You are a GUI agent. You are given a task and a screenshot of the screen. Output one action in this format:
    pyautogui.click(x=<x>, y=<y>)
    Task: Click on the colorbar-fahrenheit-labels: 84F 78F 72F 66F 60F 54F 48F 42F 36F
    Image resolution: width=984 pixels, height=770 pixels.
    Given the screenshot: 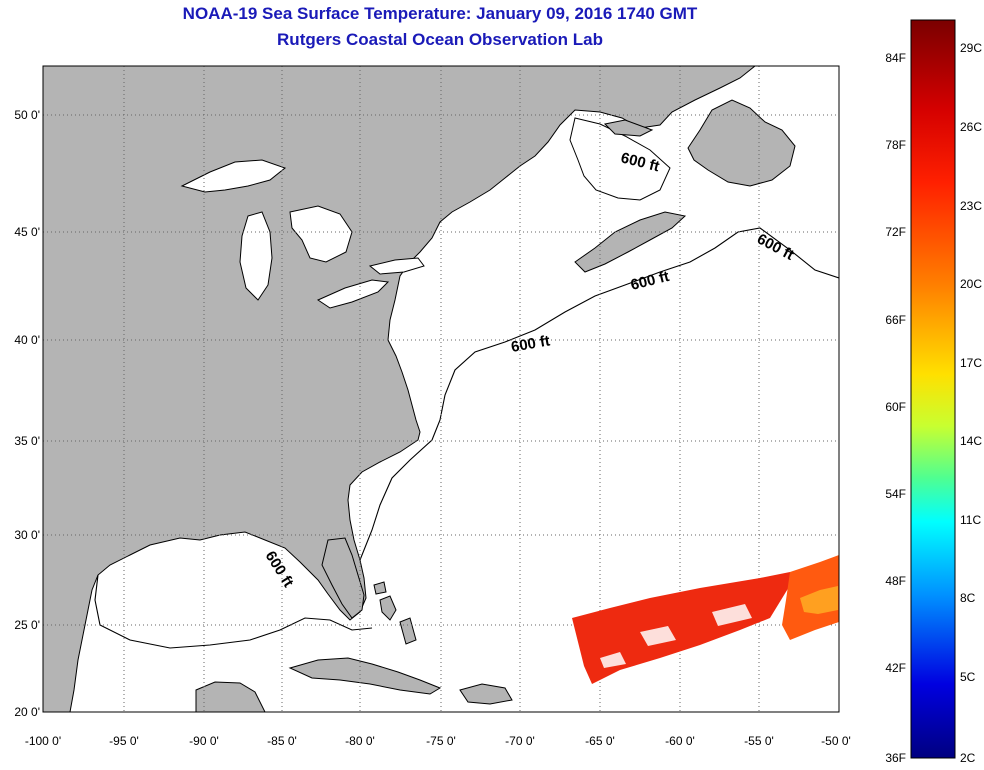 What is the action you would take?
    pyautogui.click(x=895, y=408)
    